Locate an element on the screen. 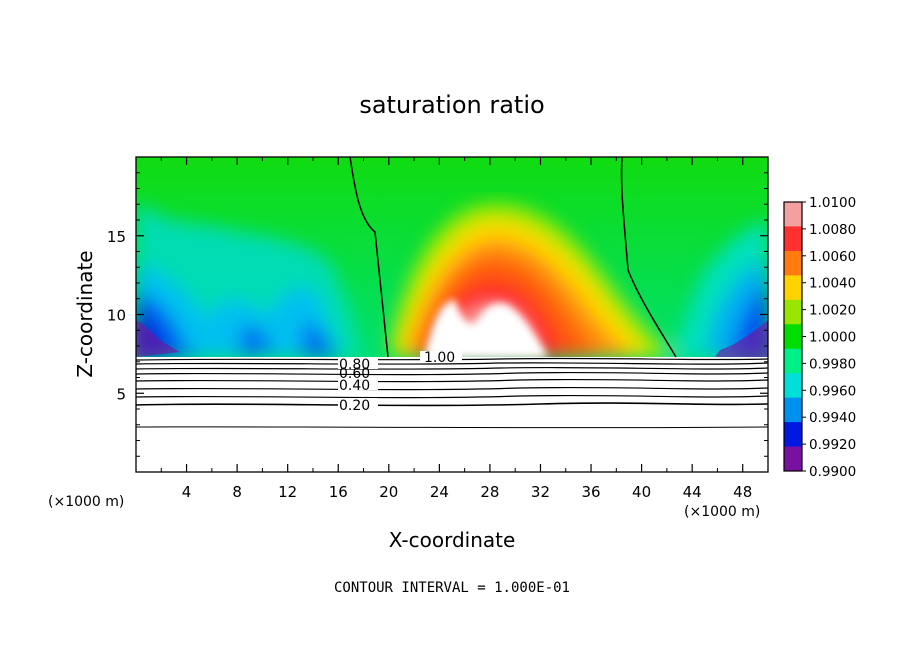 The height and width of the screenshot is (654, 904). contour-label: 0.20 is located at coordinates (354, 406).